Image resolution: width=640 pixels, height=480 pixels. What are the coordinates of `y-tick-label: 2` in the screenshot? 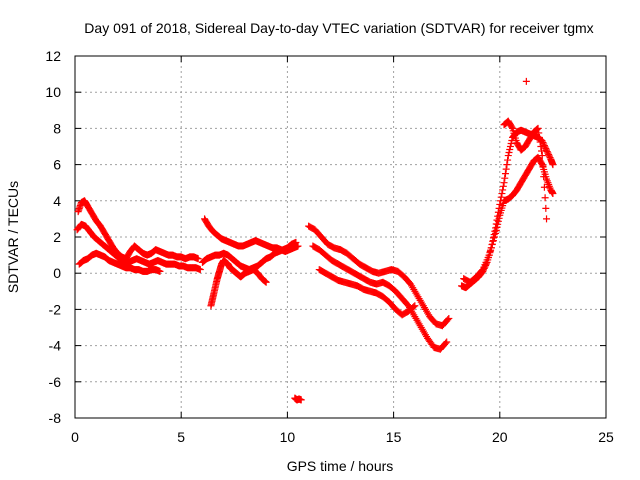 It's located at (57, 237).